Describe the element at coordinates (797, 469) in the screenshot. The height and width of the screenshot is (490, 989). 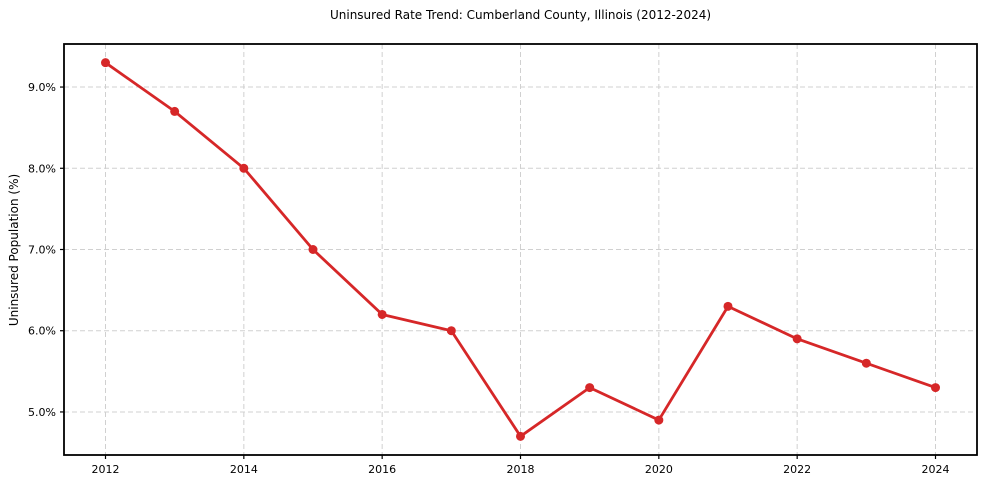
I see `x-tick-label: 2022` at that location.